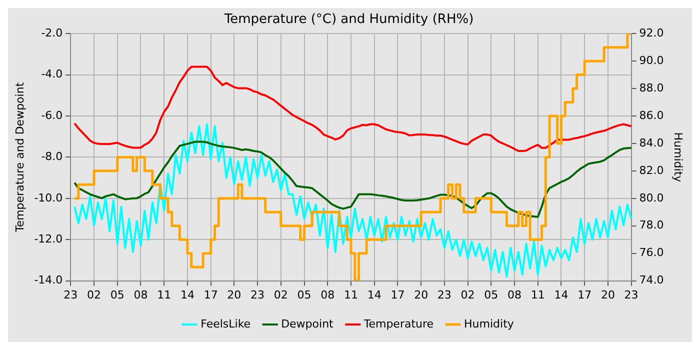 This screenshot has width=700, height=350. I want to click on y-axis-title: Temperature and Dewpoint, so click(19, 158).